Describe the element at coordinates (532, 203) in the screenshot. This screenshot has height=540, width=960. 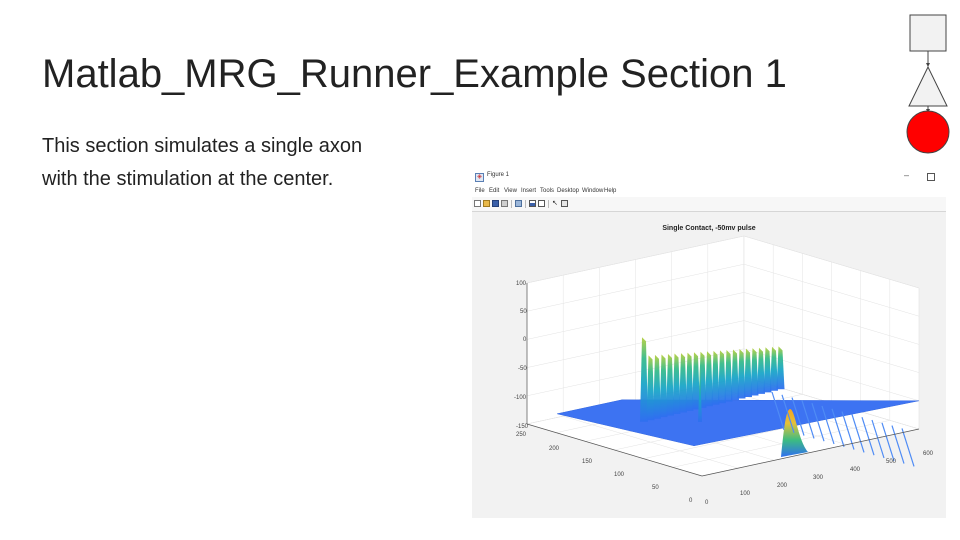
I see `colorbar-icon` at that location.